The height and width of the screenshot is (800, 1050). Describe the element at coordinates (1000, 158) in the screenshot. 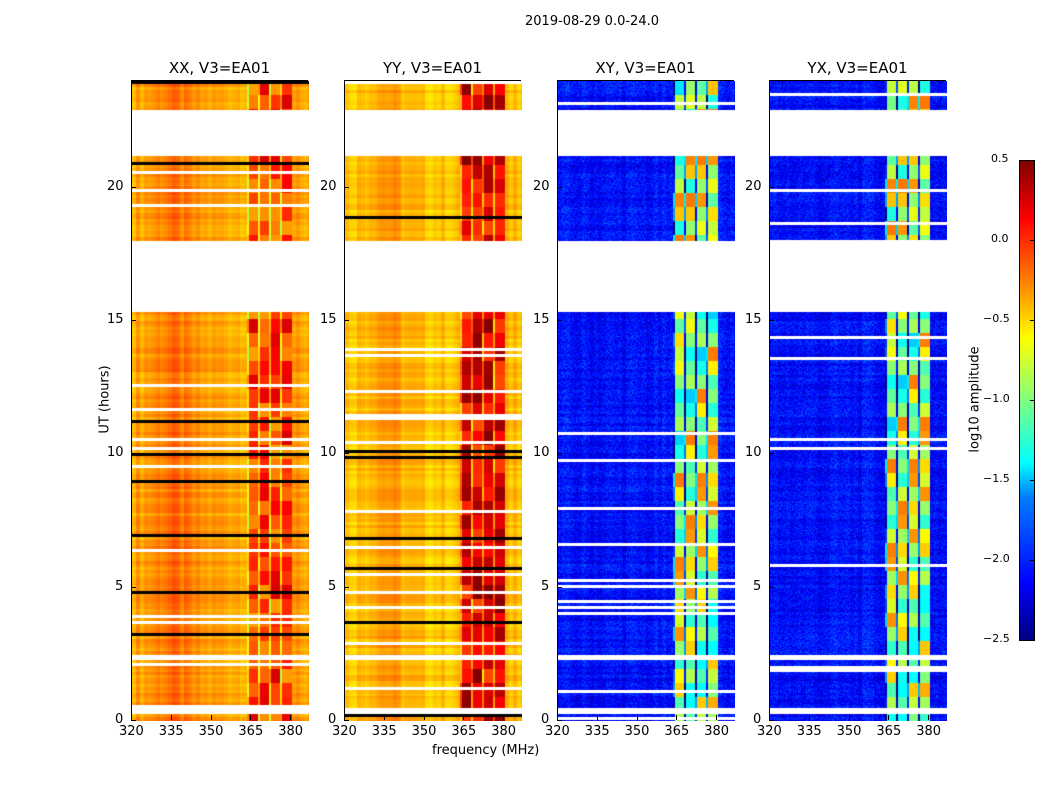

I see `colorbar-tick-label: 0.5` at that location.